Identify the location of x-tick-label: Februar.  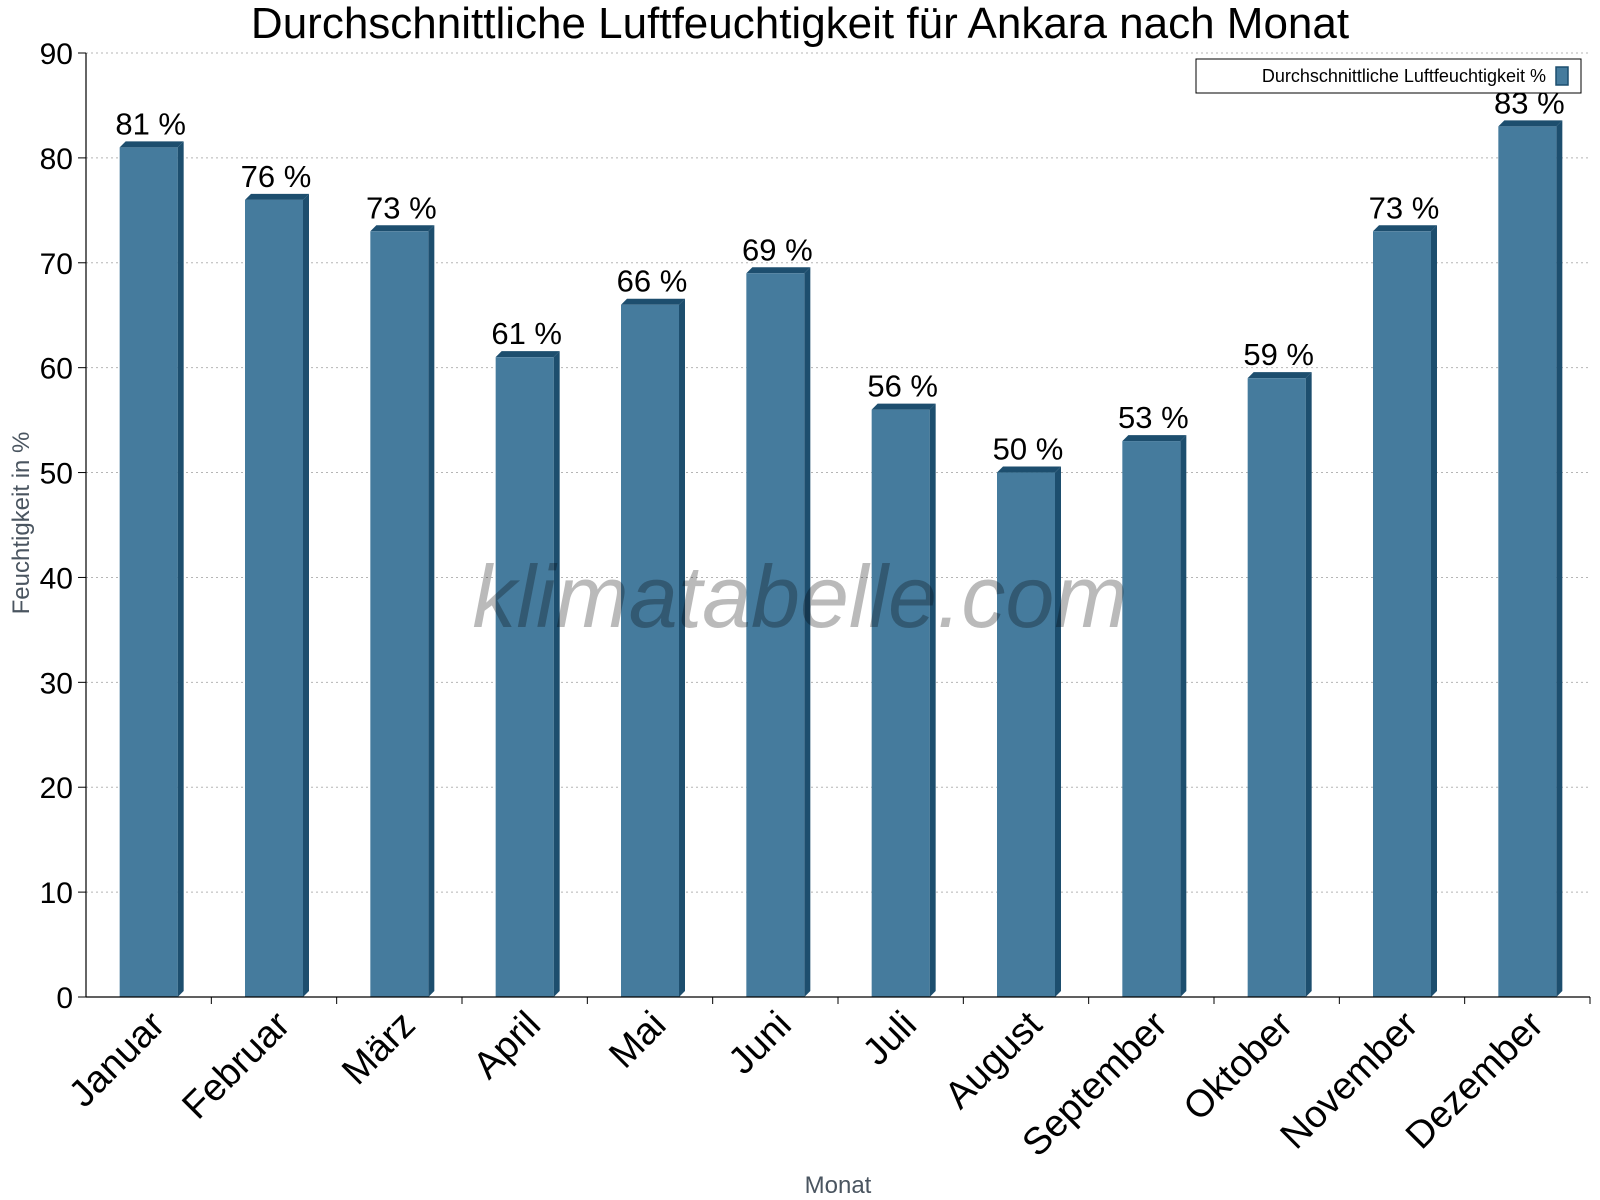
(237, 1065).